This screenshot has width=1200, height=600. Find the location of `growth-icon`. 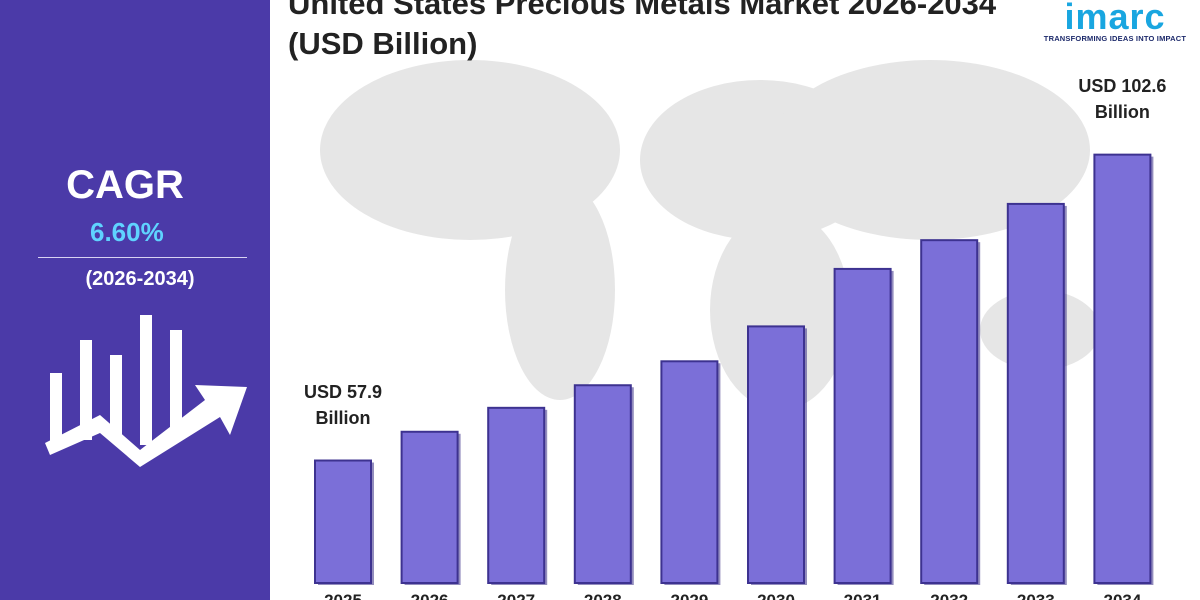

growth-icon is located at coordinates (146, 391).